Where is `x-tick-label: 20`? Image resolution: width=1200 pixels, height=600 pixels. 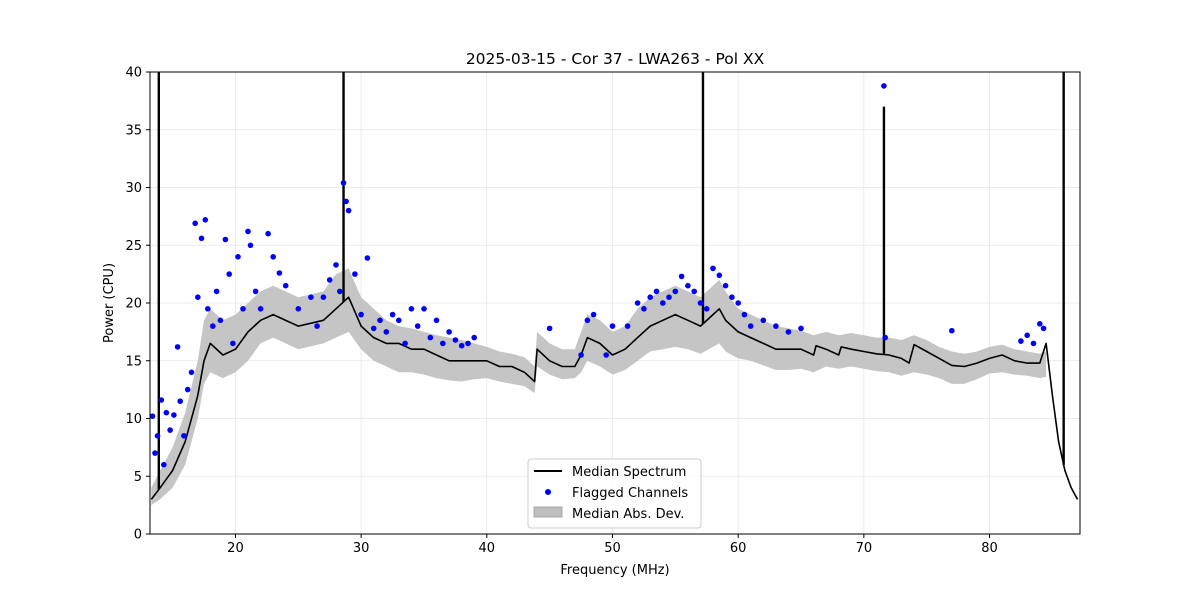 x-tick-label: 20 is located at coordinates (235, 548).